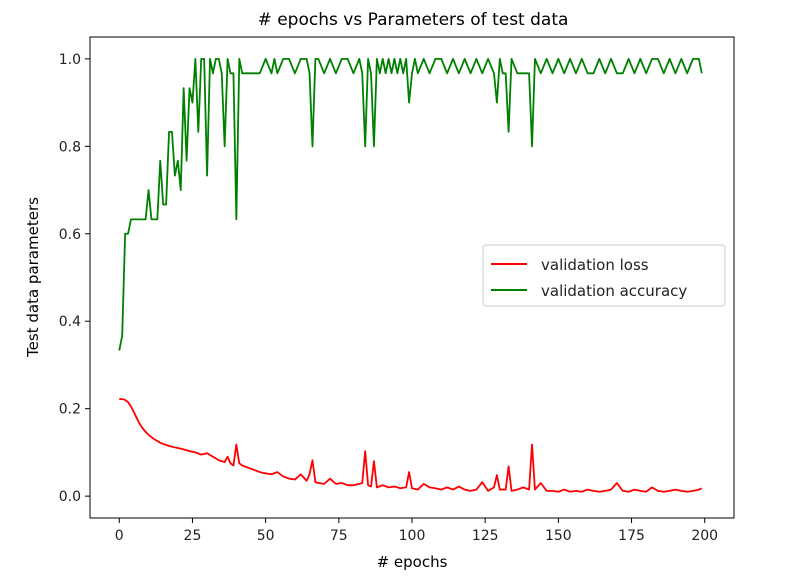 This screenshot has height=582, width=806. What do you see at coordinates (70, 497) in the screenshot?
I see `y-tick-label: 0.0` at bounding box center [70, 497].